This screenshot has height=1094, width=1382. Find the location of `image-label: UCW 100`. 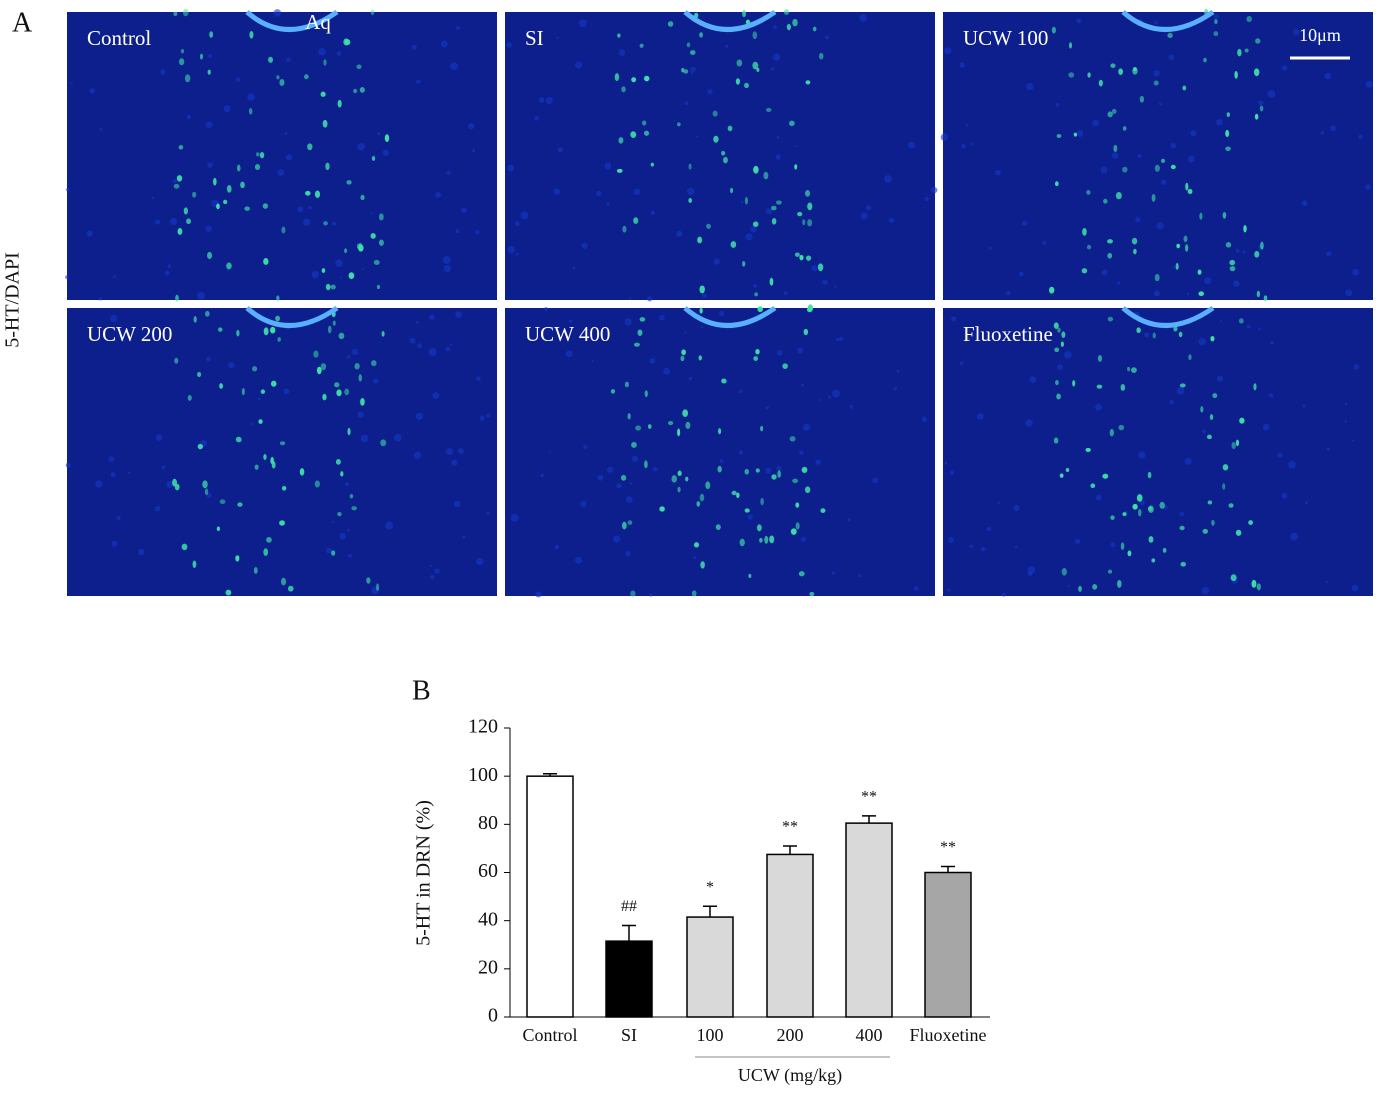

image-label: UCW 100 is located at coordinates (1005, 38).